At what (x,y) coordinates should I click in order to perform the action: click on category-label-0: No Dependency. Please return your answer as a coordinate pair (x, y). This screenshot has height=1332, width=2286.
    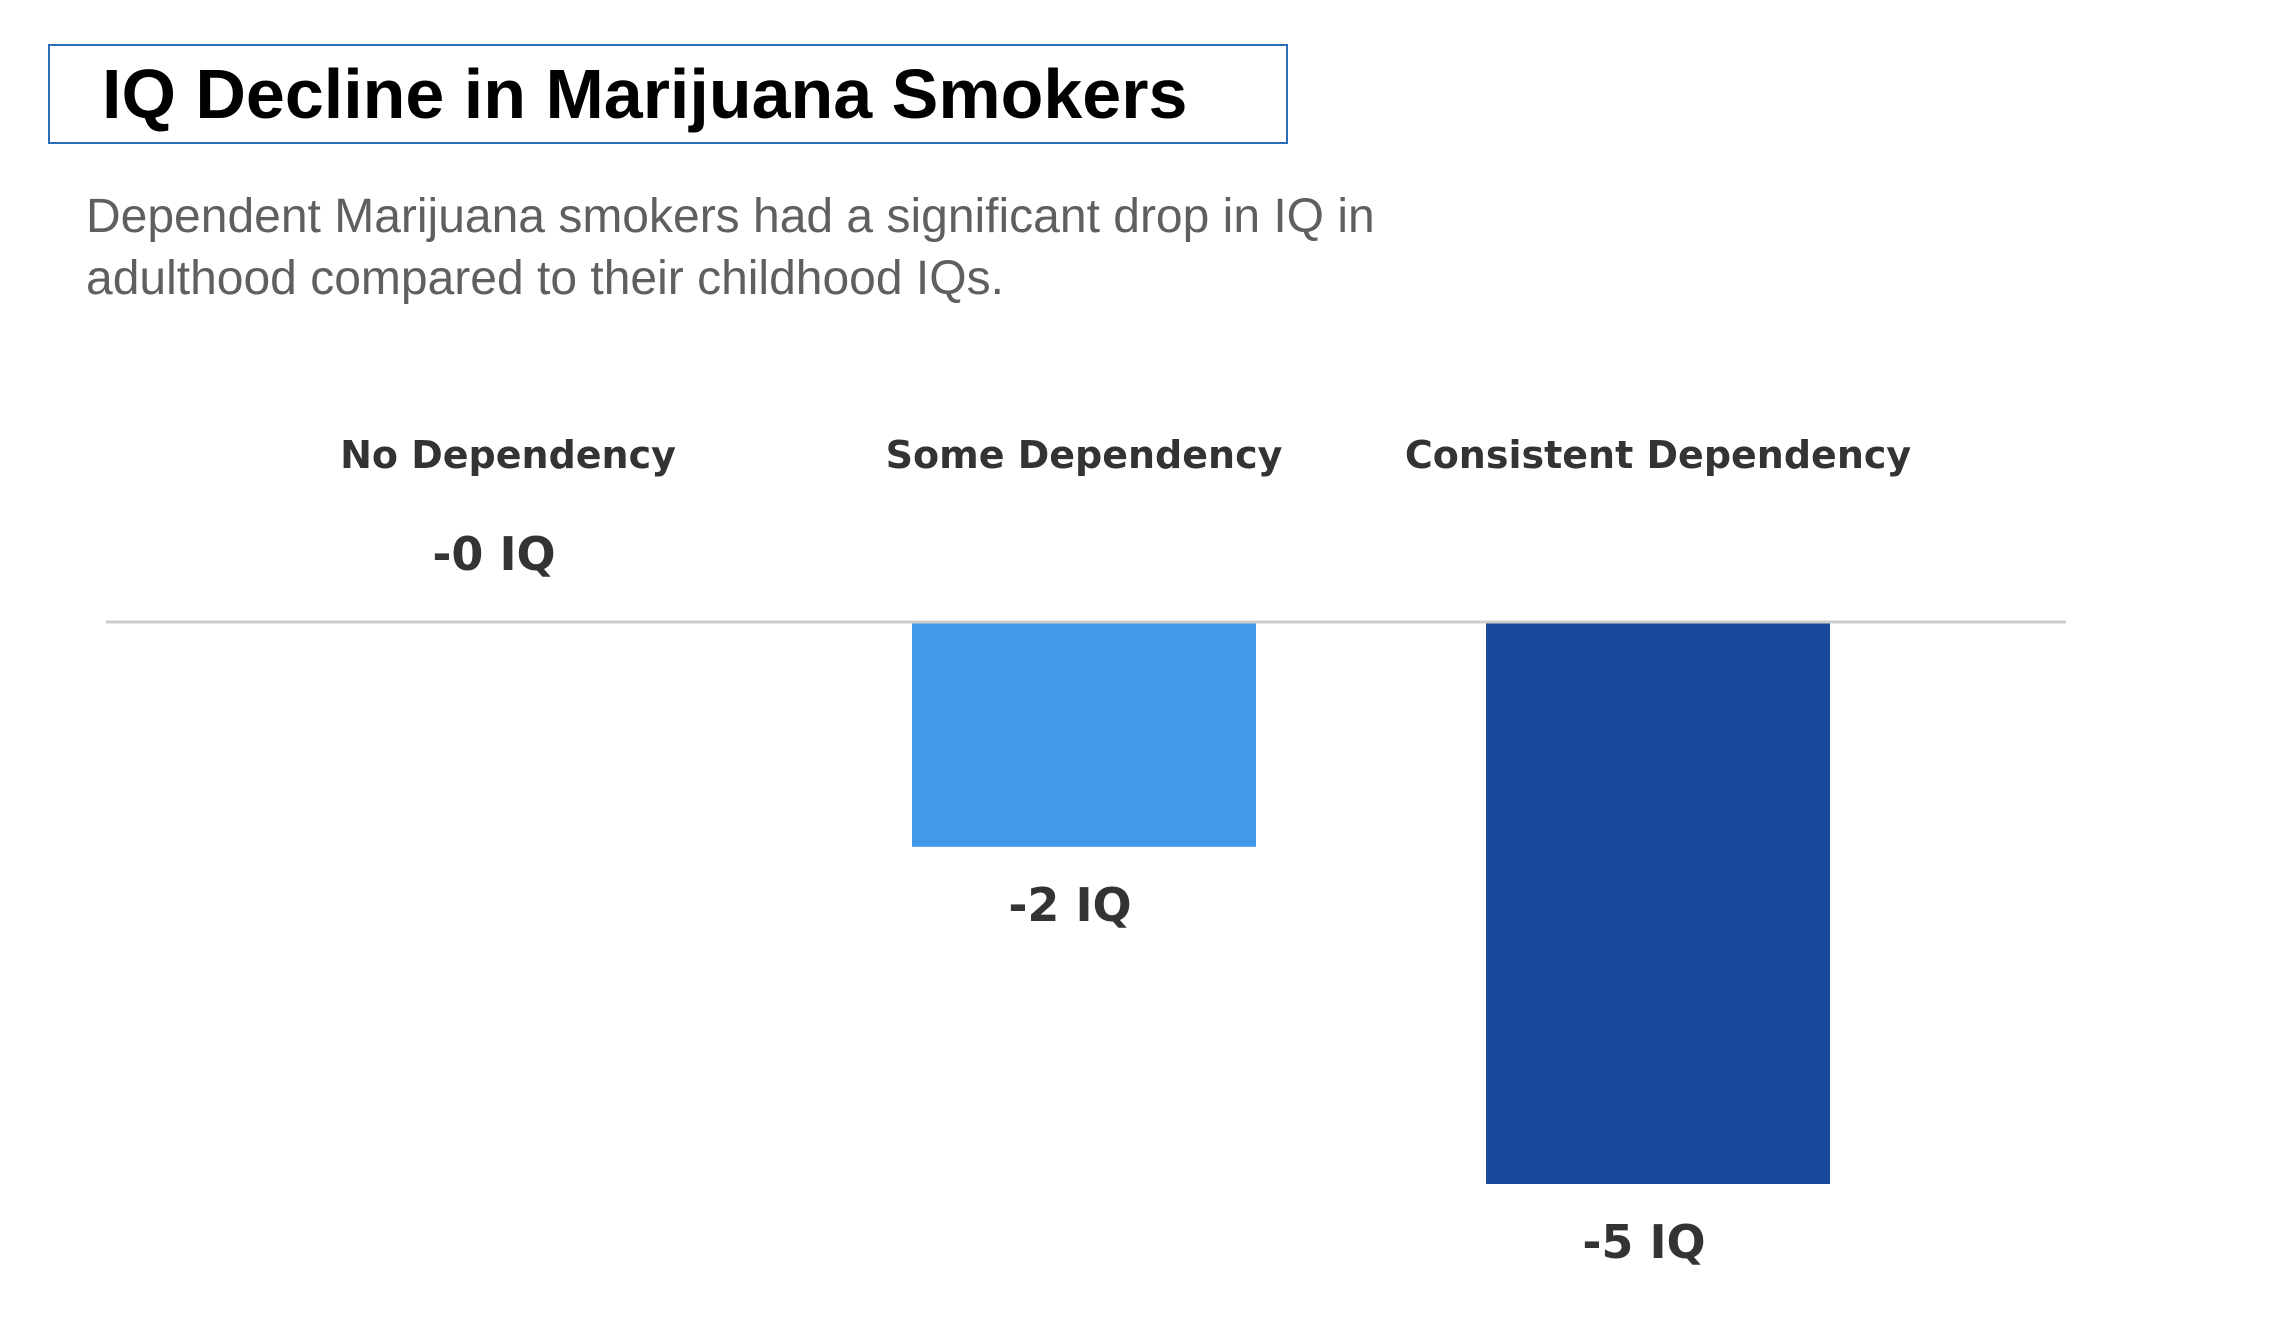
    Looking at the image, I should click on (508, 455).